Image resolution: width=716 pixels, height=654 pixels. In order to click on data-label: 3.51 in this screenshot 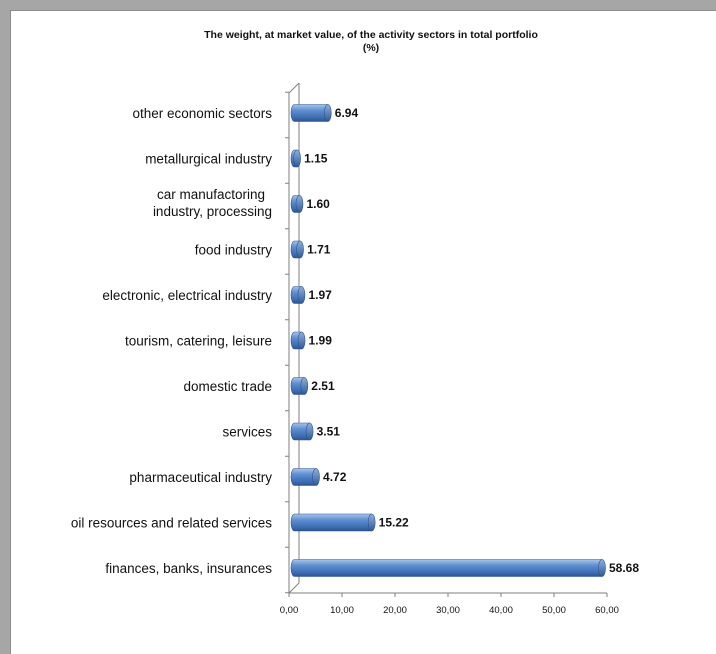, I will do `click(329, 432)`.